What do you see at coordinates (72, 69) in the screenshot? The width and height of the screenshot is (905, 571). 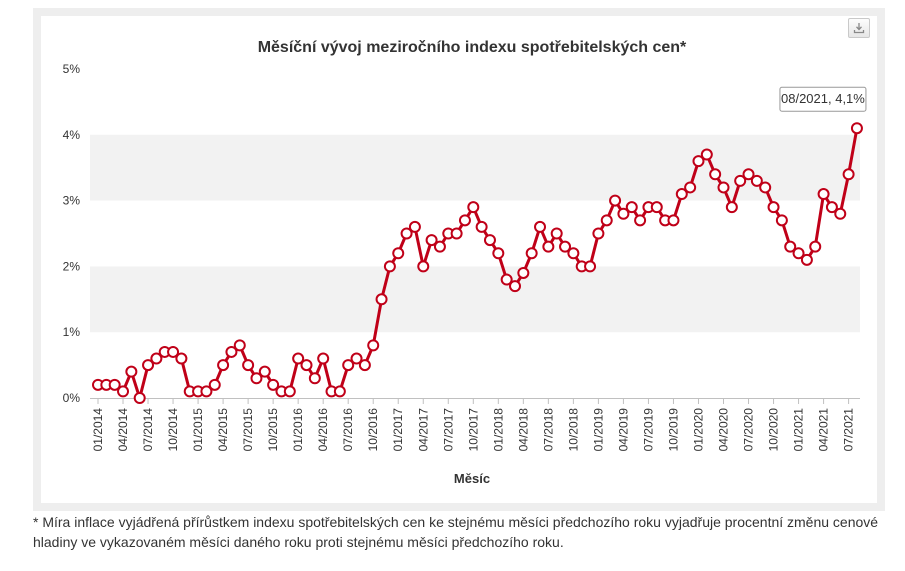 I see `y-tick-label: 5%` at bounding box center [72, 69].